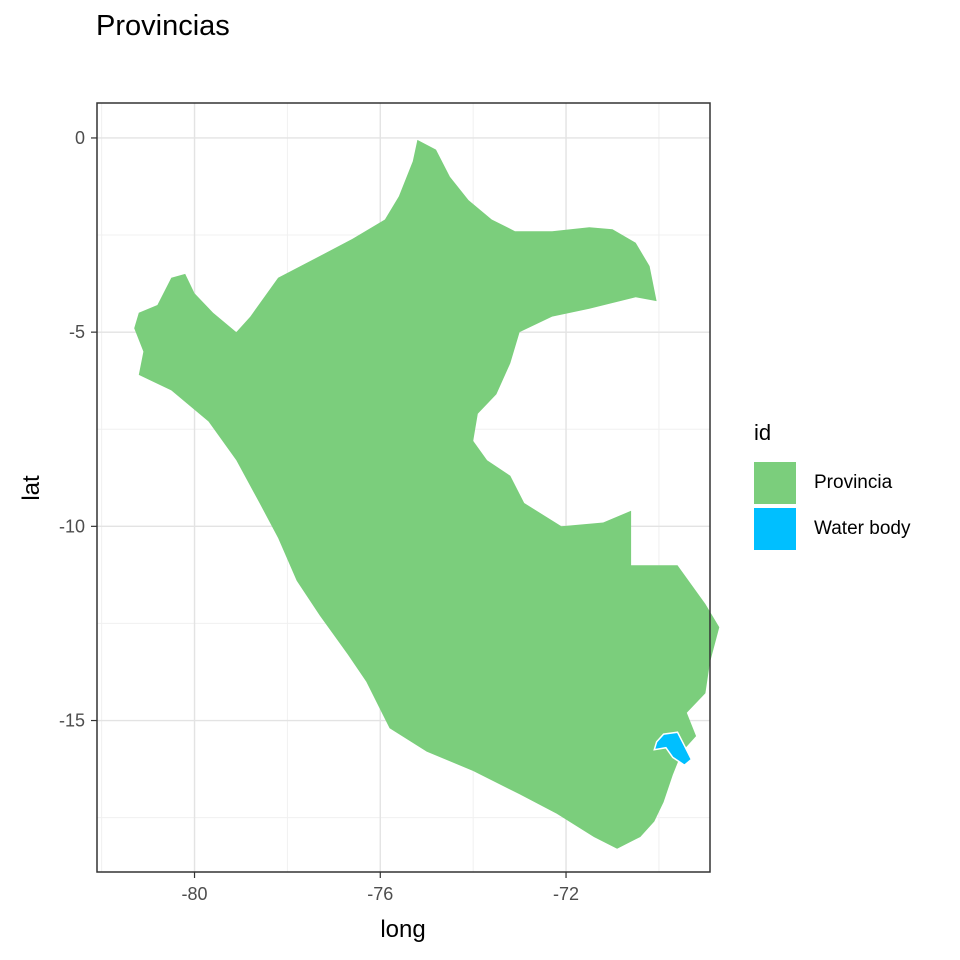 The image size is (960, 960). I want to click on y-tick-label: -5, so click(77, 332).